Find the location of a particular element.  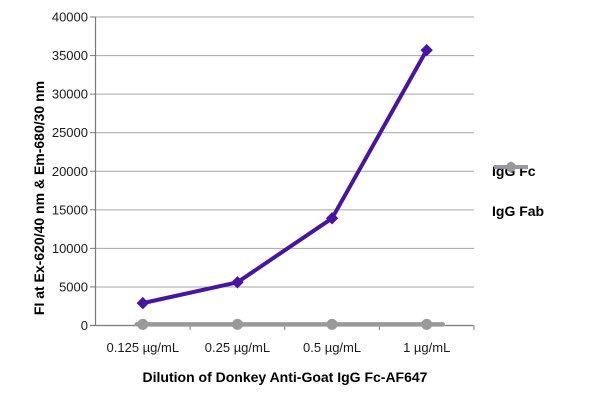

legend-label-igg-fab: IgG Fab is located at coordinates (518, 211).